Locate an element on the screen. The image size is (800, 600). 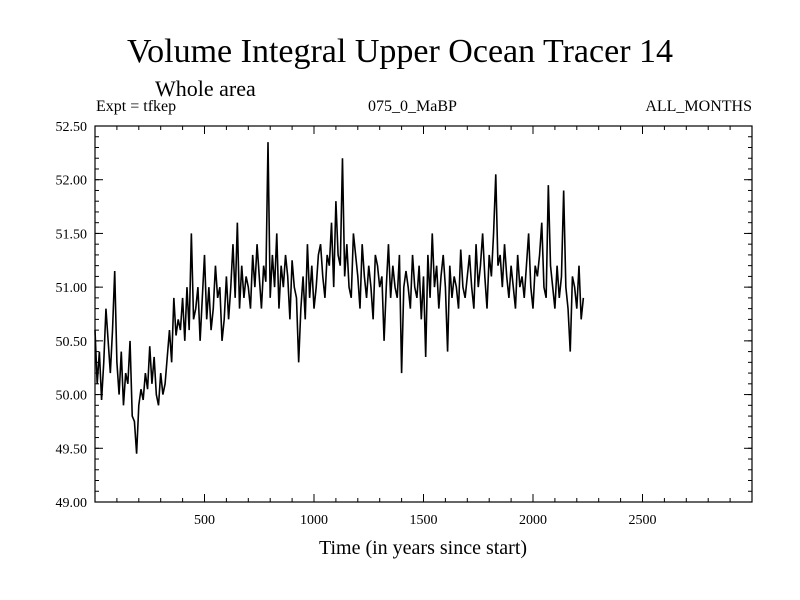
y-tick-label: 50.50 is located at coordinates (72, 342).